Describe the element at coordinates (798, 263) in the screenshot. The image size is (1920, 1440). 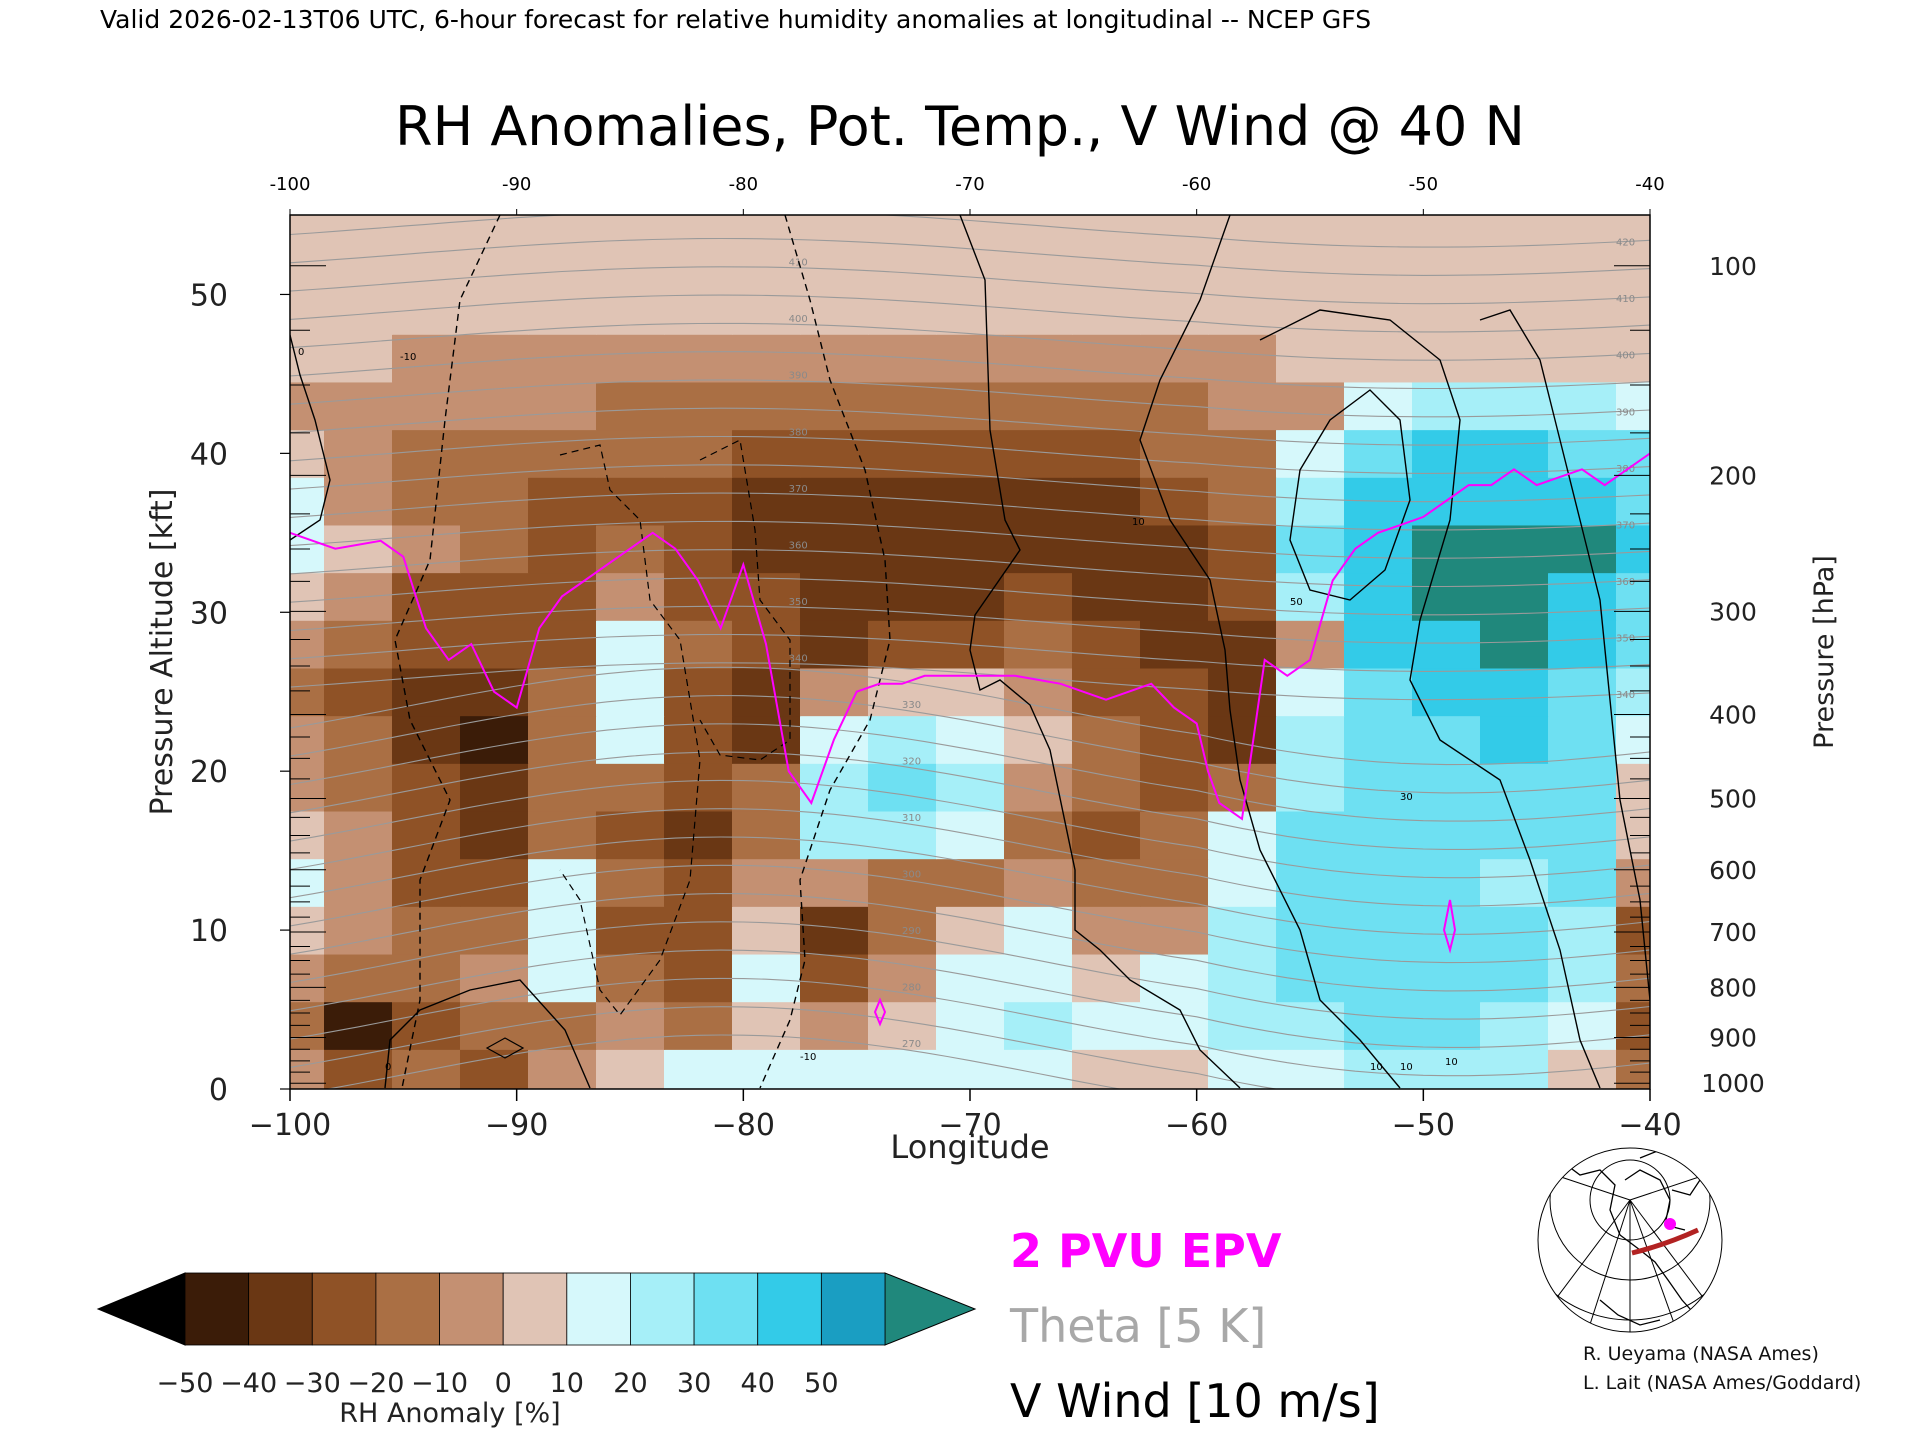
I see `theta-contour-label: 410` at that location.